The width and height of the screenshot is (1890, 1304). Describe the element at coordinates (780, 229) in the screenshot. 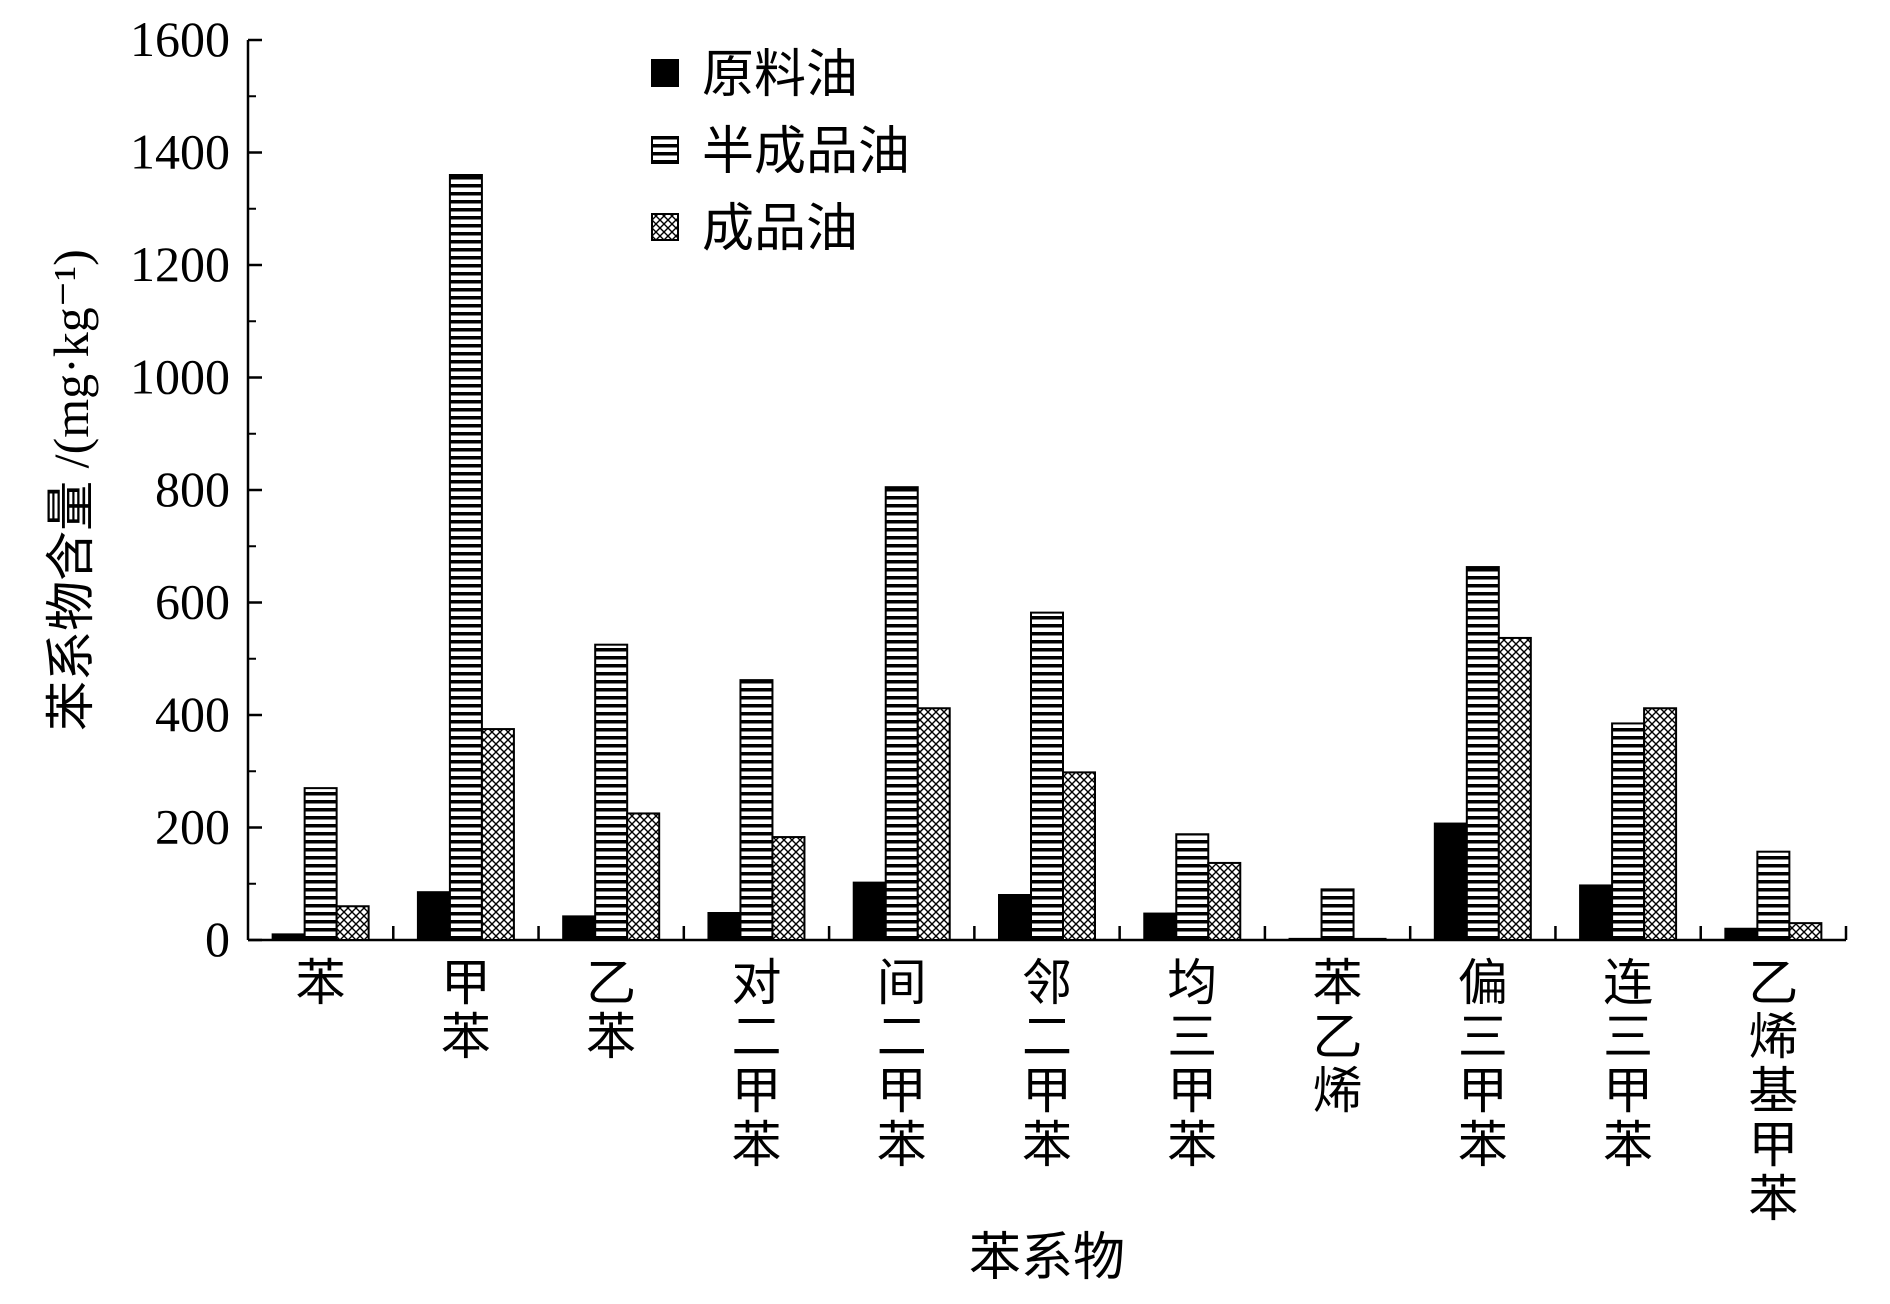

I see `legend-label: 成品油` at that location.